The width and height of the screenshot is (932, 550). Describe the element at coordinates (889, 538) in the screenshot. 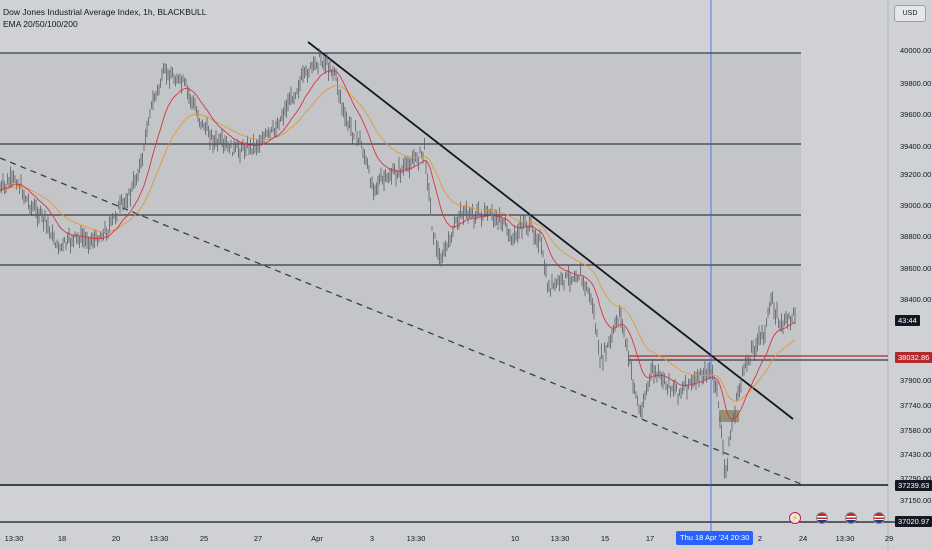

I see `time-axis-label: 29` at that location.